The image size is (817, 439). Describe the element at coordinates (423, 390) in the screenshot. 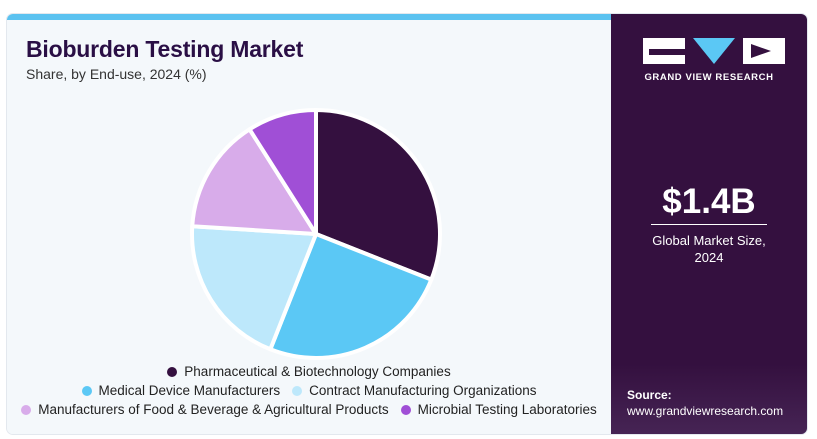

I see `legend-label-cmo: Contract Manufacturing Organizations` at that location.